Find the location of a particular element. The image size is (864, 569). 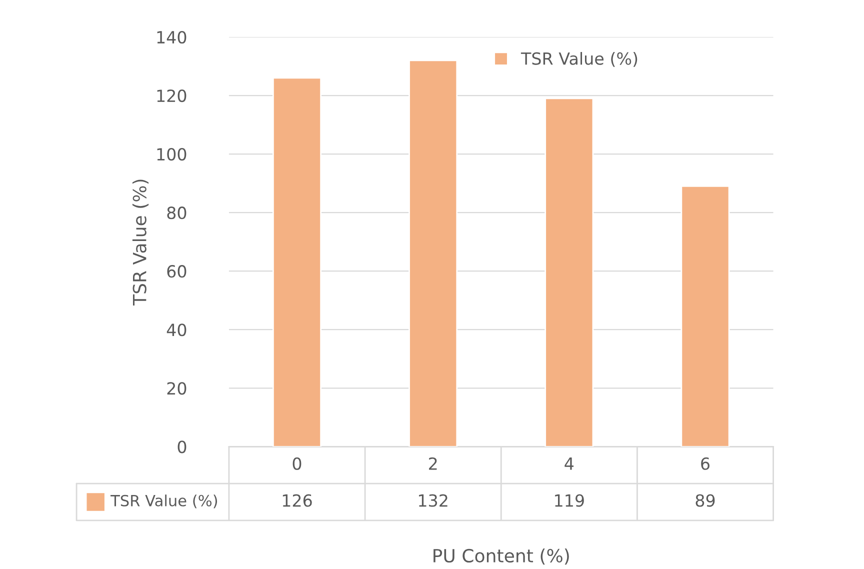

y-tick-label: 120 is located at coordinates (171, 95).